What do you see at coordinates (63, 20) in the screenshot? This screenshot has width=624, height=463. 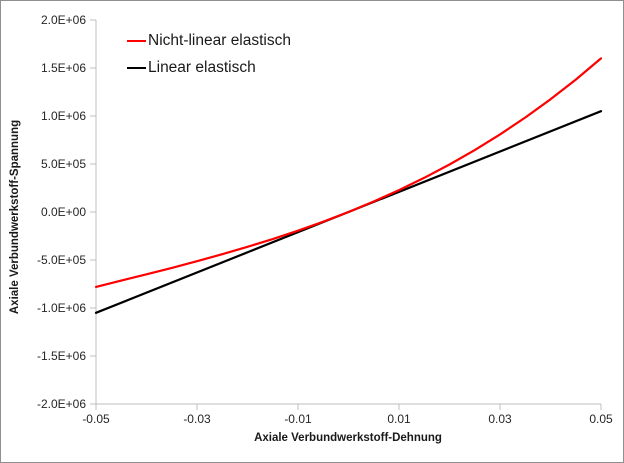 I see `y-tick-label: 2.0E+06` at bounding box center [63, 20].